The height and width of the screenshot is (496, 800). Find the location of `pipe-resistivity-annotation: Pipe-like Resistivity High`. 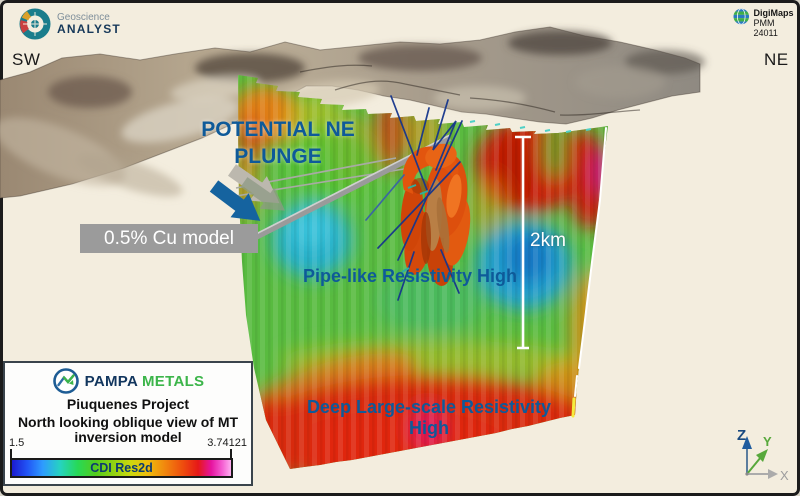

pipe-resistivity-annotation: Pipe-like Resistivity High is located at coordinates (410, 276).